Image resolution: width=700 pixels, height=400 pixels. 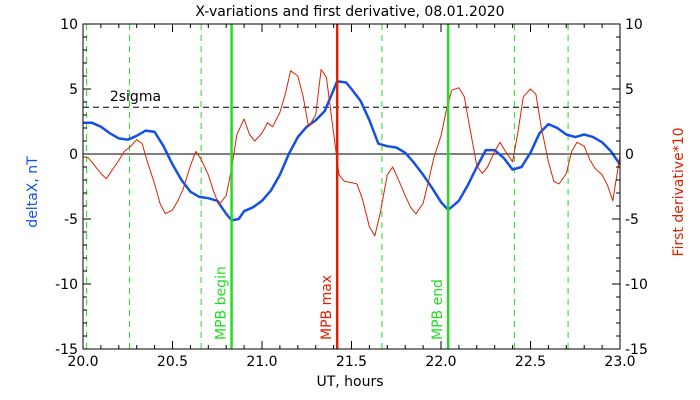 I want to click on marker-label: MPB end, so click(x=438, y=309).